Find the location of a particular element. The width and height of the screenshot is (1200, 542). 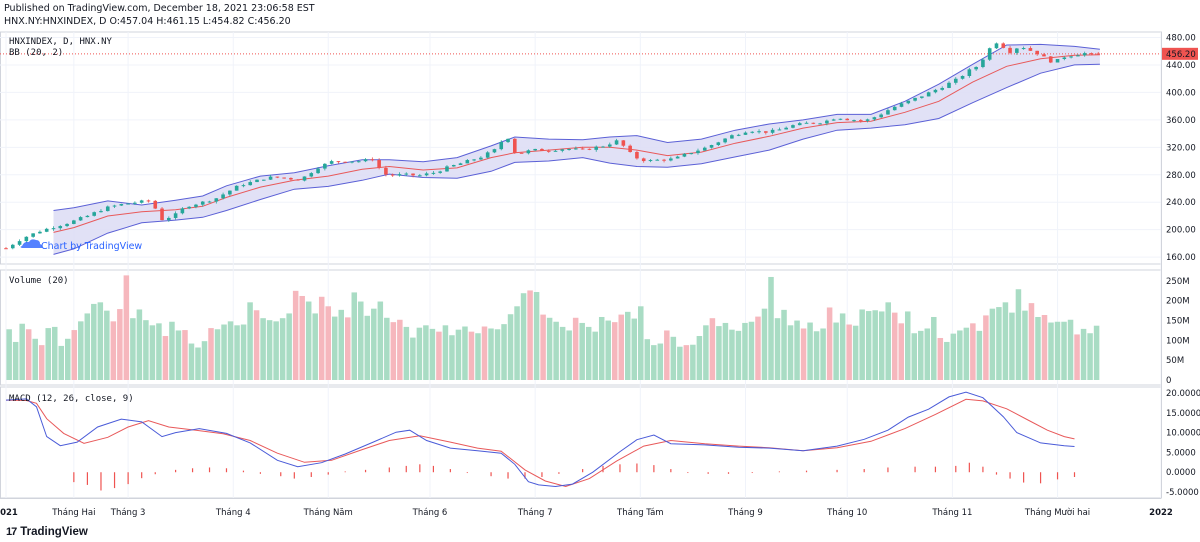

macd-signal-line is located at coordinates (540, 443).